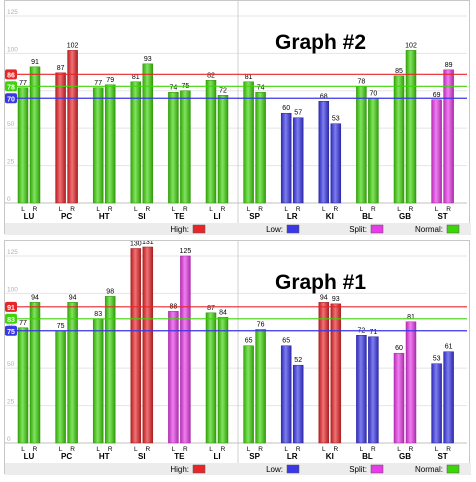  What do you see at coordinates (11, 308) in the screenshot?
I see `reference-line-value: 91` at bounding box center [11, 308].